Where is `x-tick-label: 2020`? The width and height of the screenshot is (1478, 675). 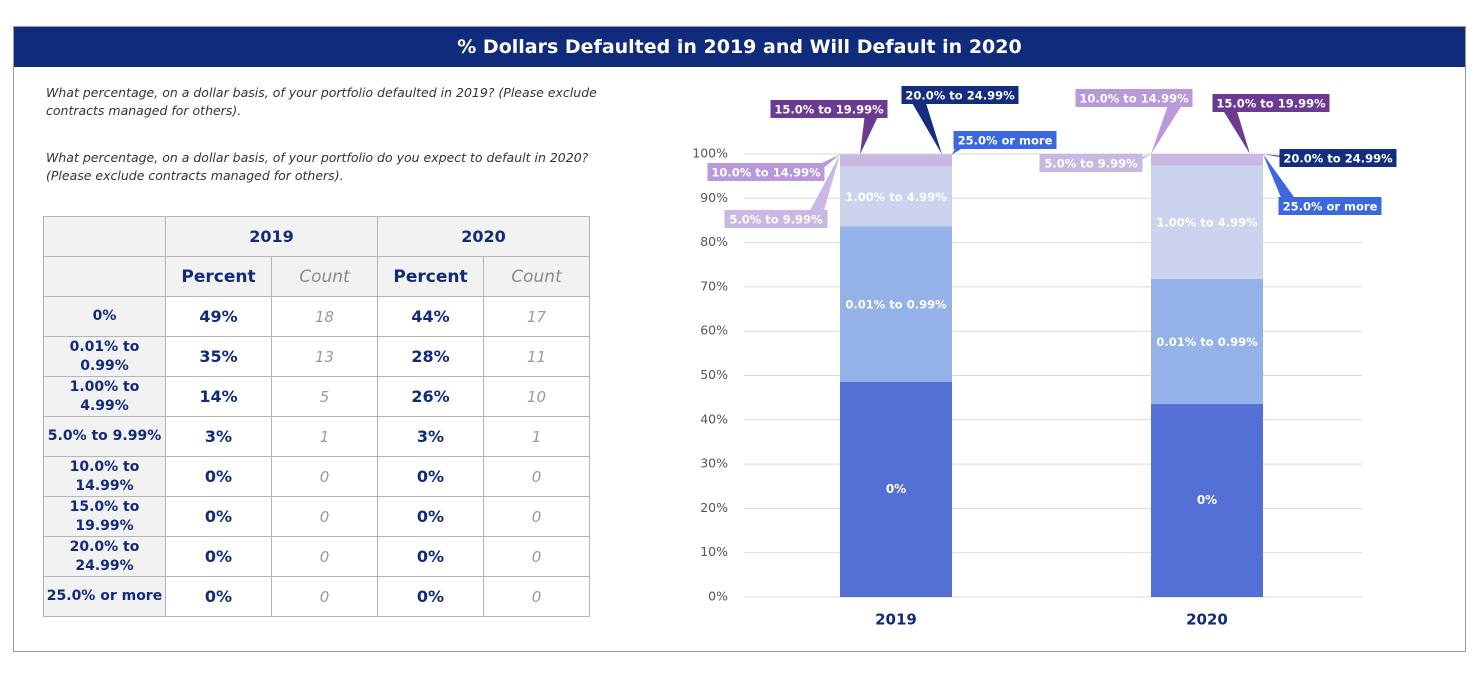
x-tick-label: 2020 is located at coordinates (1207, 620).